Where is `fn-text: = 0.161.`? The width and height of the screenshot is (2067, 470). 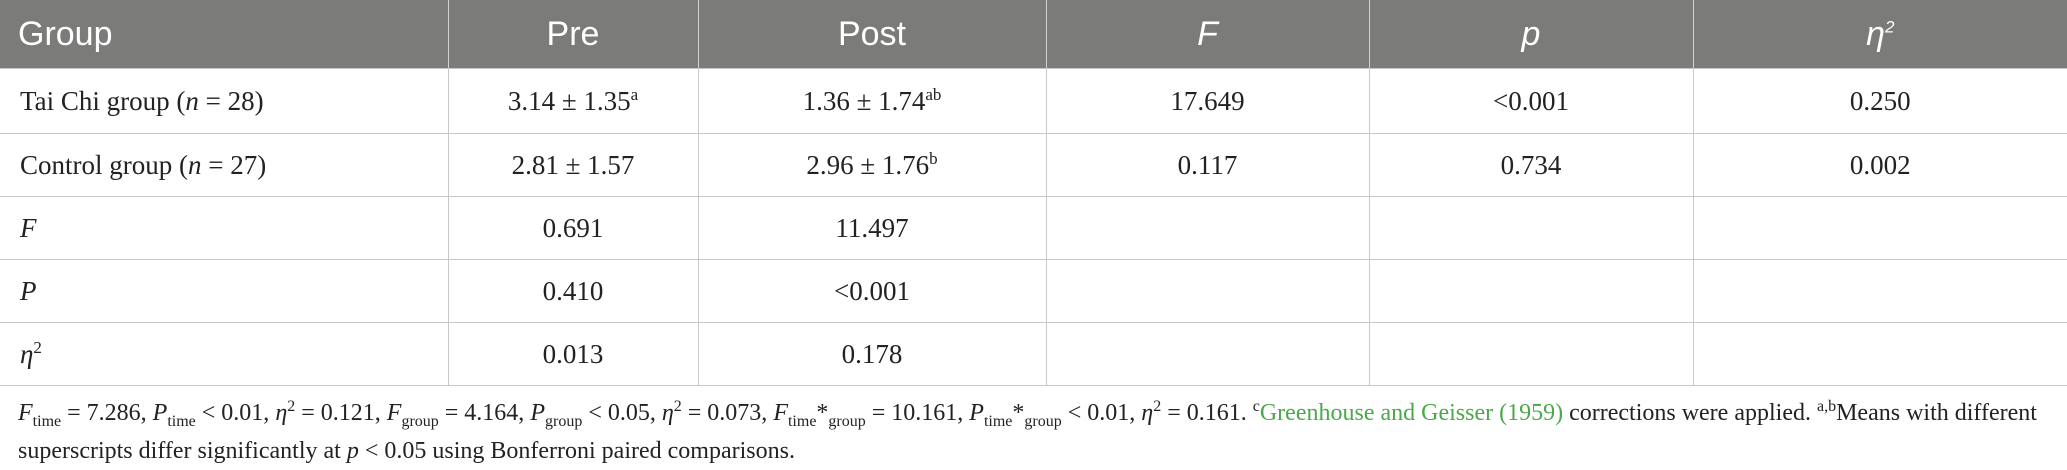
fn-text: = 0.161. is located at coordinates (1207, 413).